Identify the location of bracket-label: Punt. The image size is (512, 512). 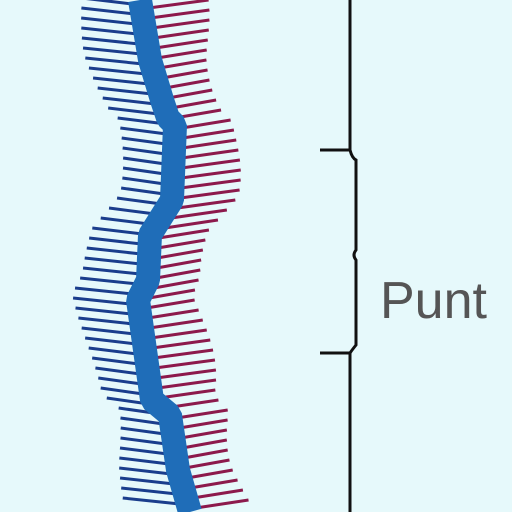
(434, 301).